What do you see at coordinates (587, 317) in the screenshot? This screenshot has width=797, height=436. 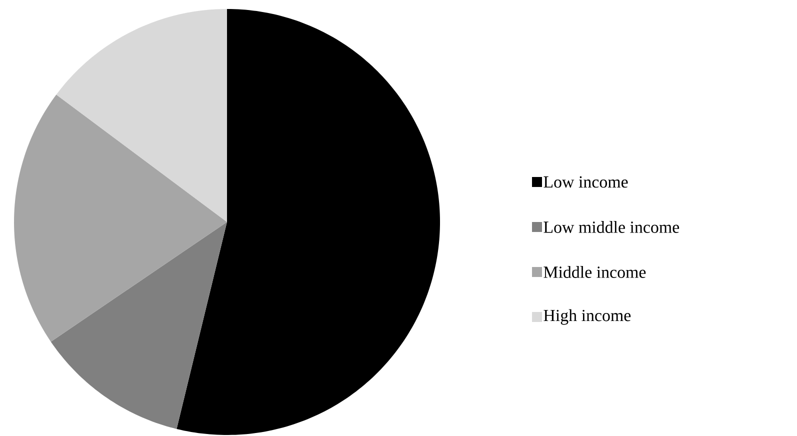 I see `legend-label: High income` at bounding box center [587, 317].